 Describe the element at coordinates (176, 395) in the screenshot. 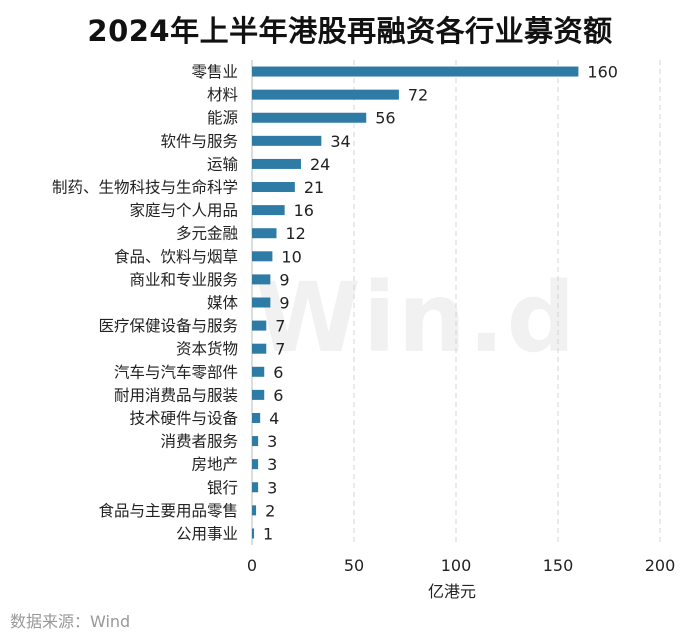

I see `category-label: 耐用消费品与服装` at that location.